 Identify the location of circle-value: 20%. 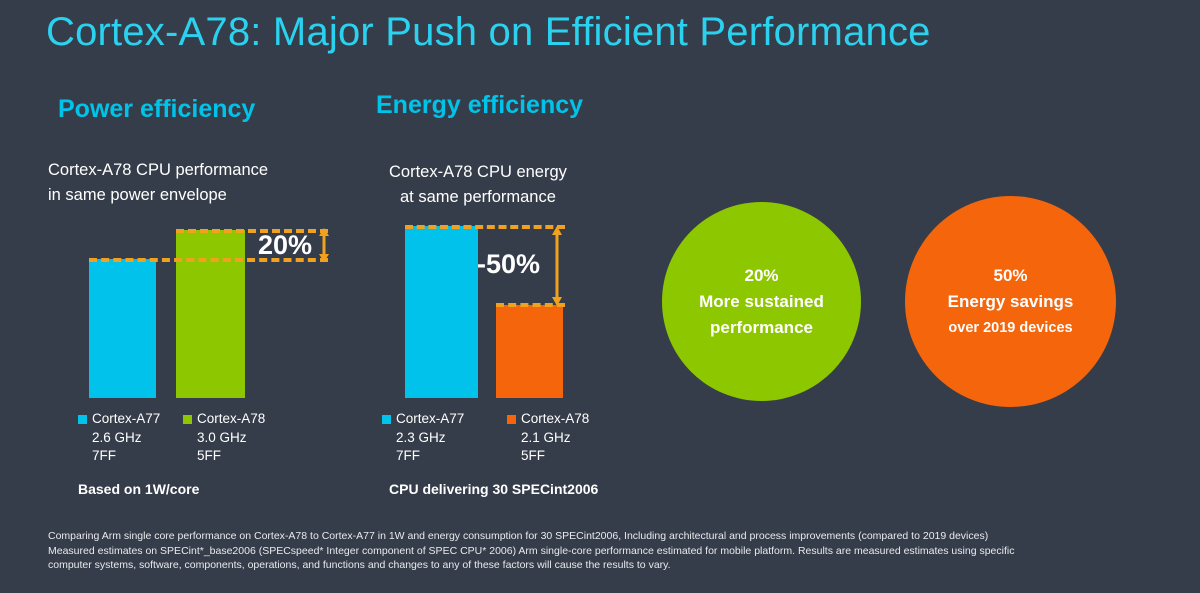
(761, 275).